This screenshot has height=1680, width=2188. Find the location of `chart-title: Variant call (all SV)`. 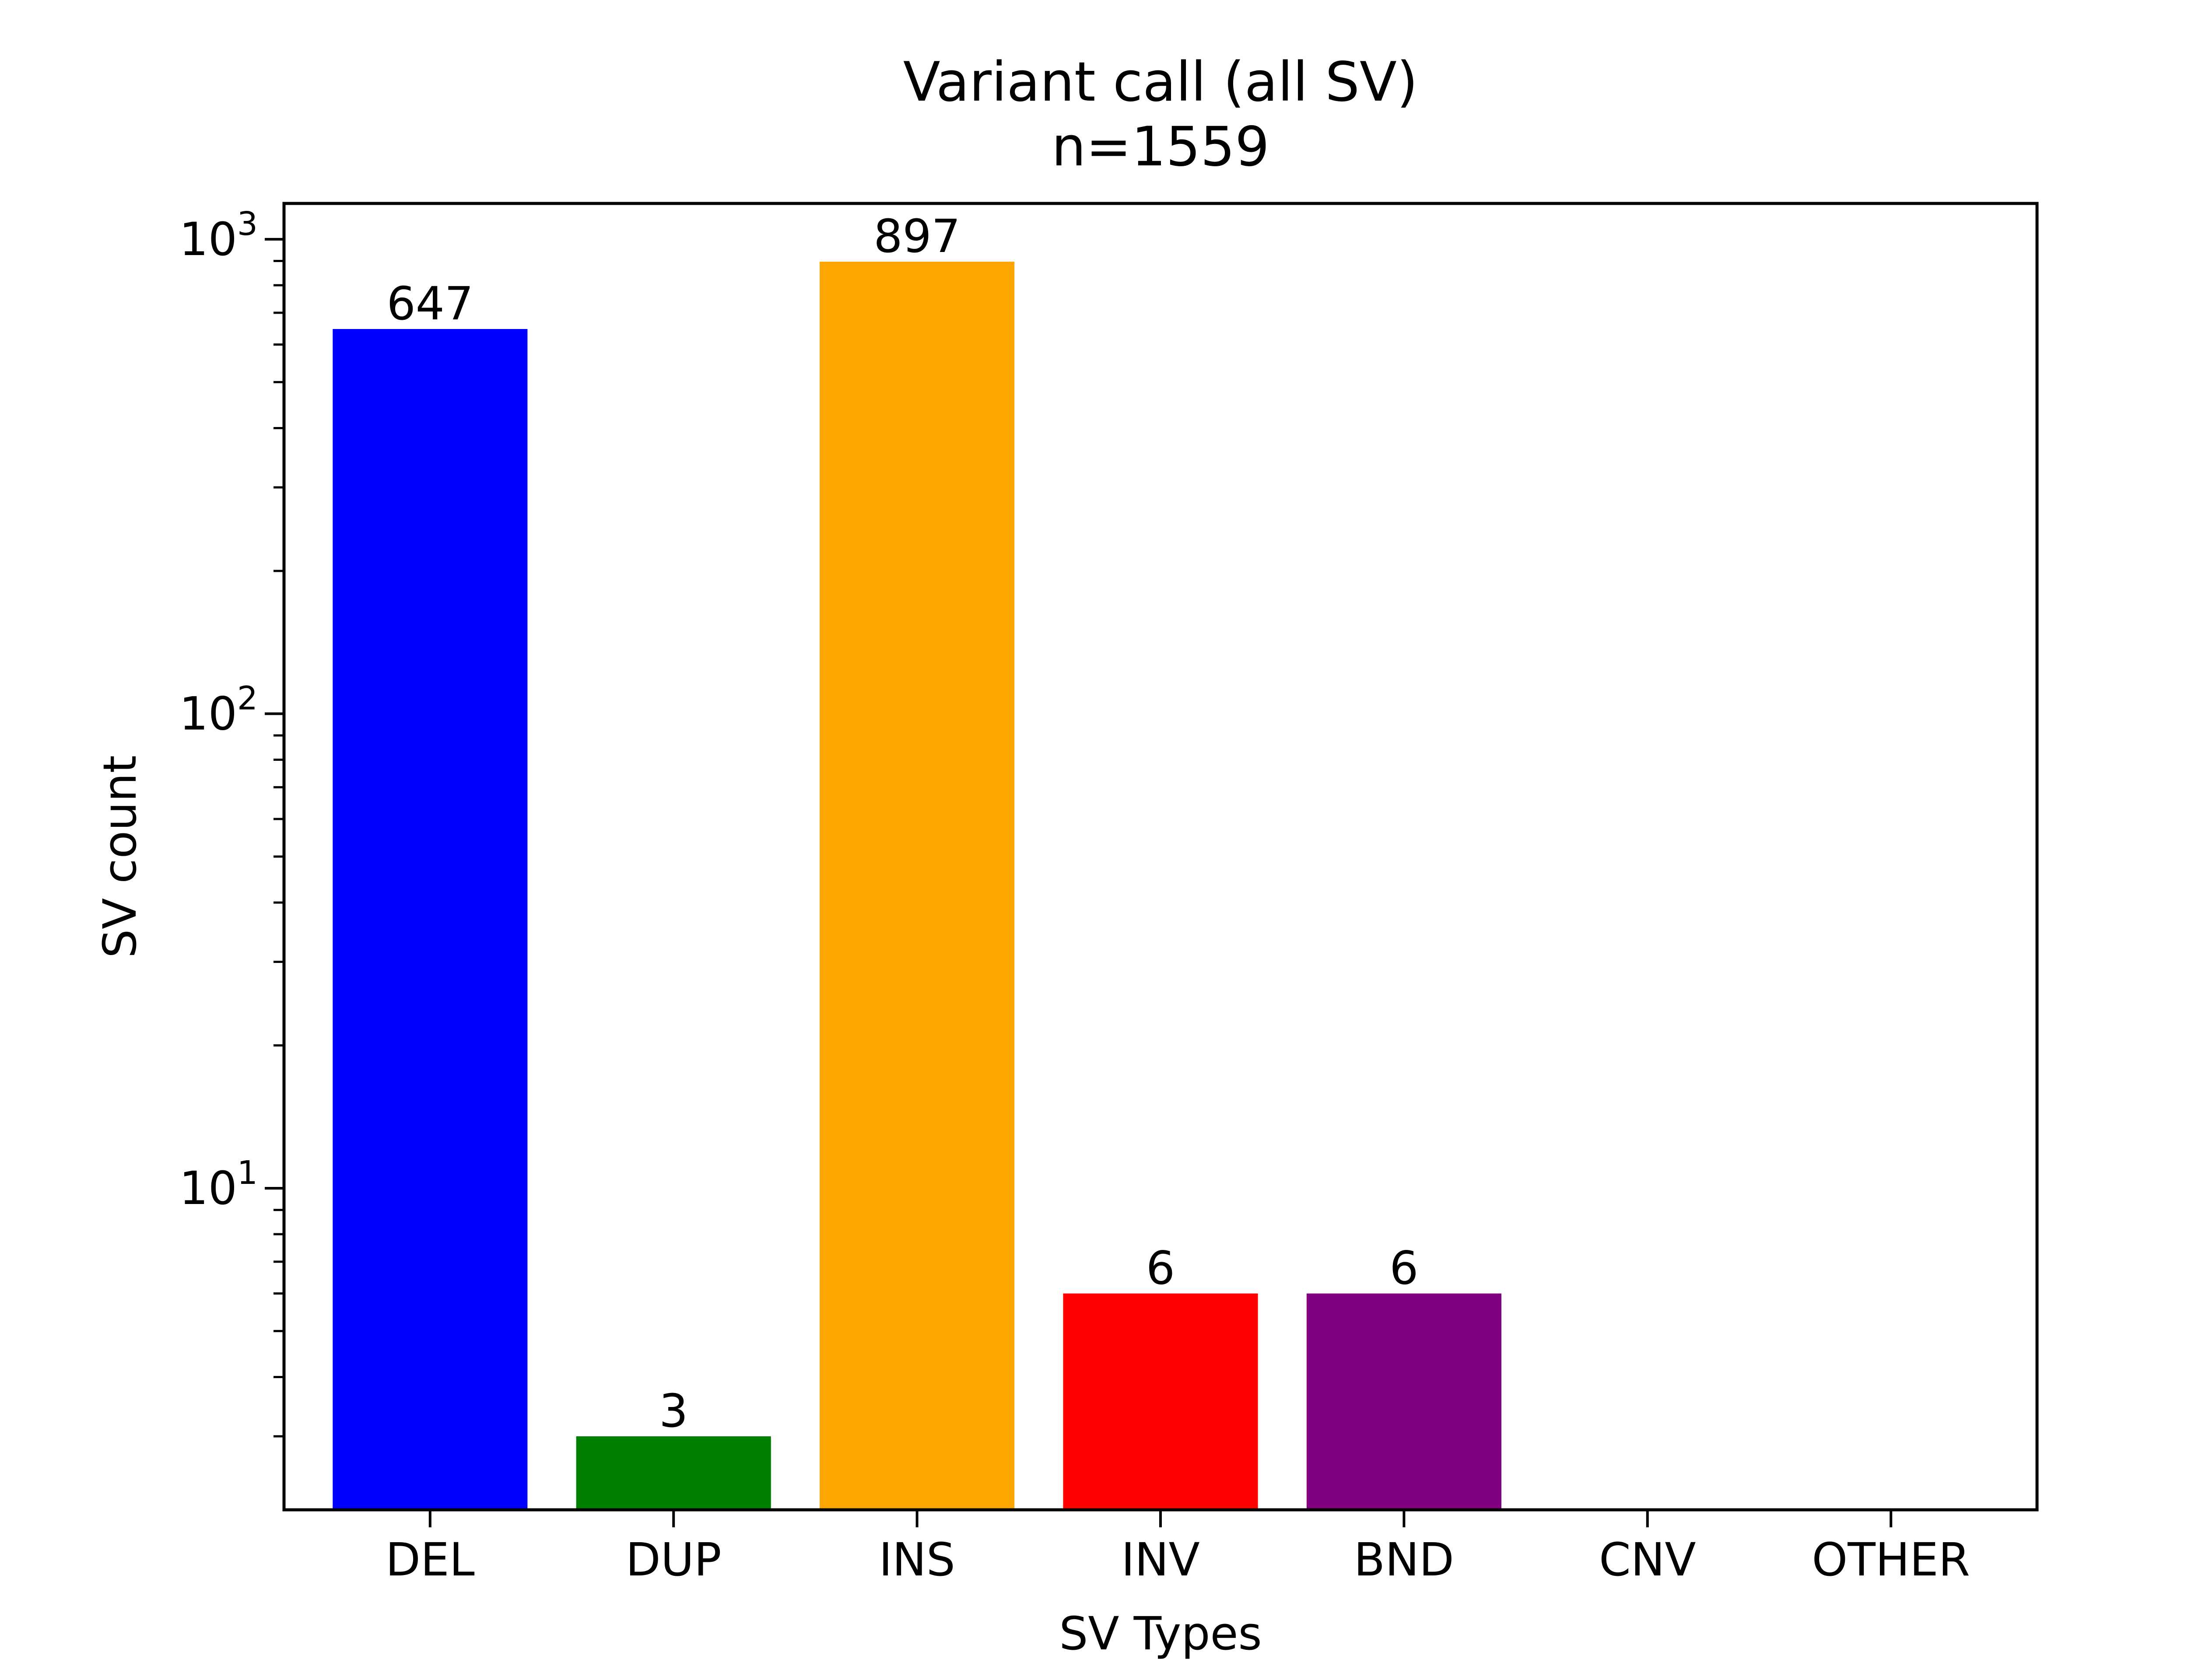

chart-title: Variant call (all SV) is located at coordinates (1161, 82).